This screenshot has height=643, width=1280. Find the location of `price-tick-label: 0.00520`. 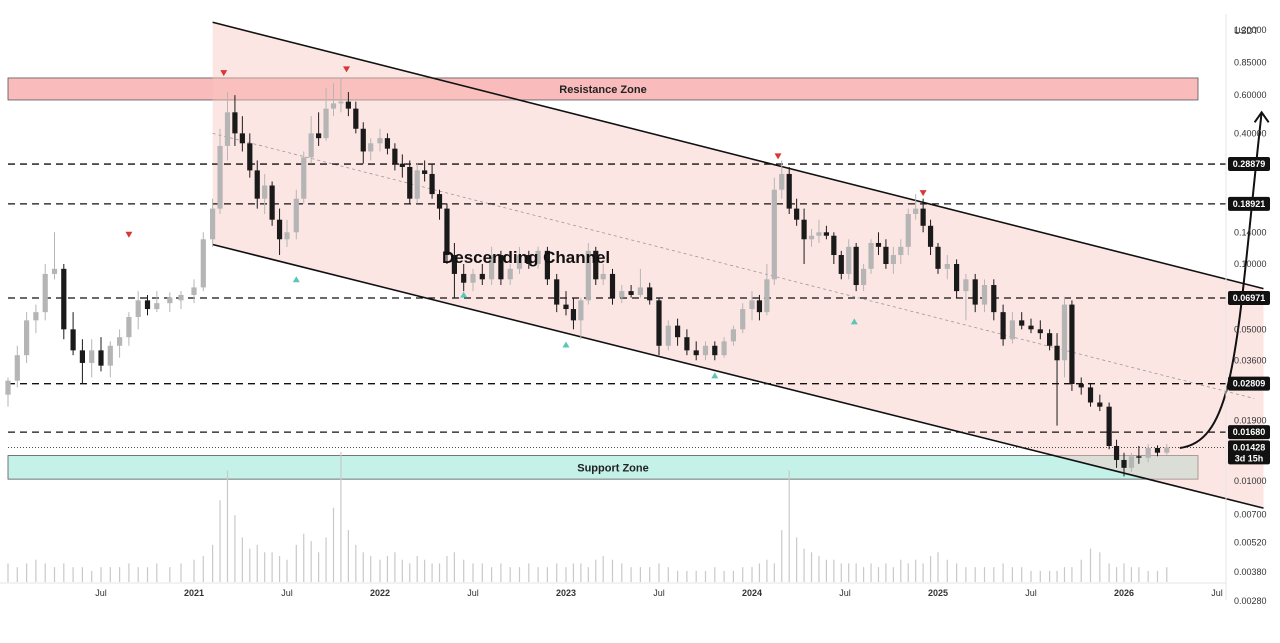

price-tick-label: 0.00520 is located at coordinates (1250, 543).